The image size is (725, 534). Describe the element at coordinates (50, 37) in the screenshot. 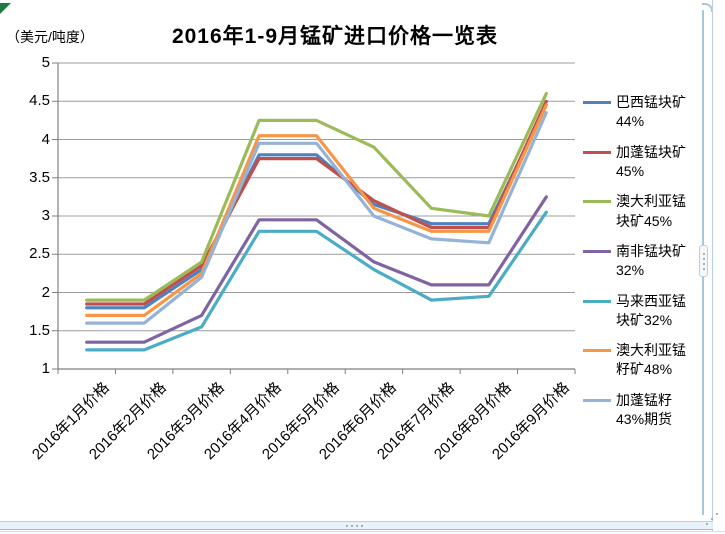

I see `y-axis-unit-label: （美元/吨度）` at that location.